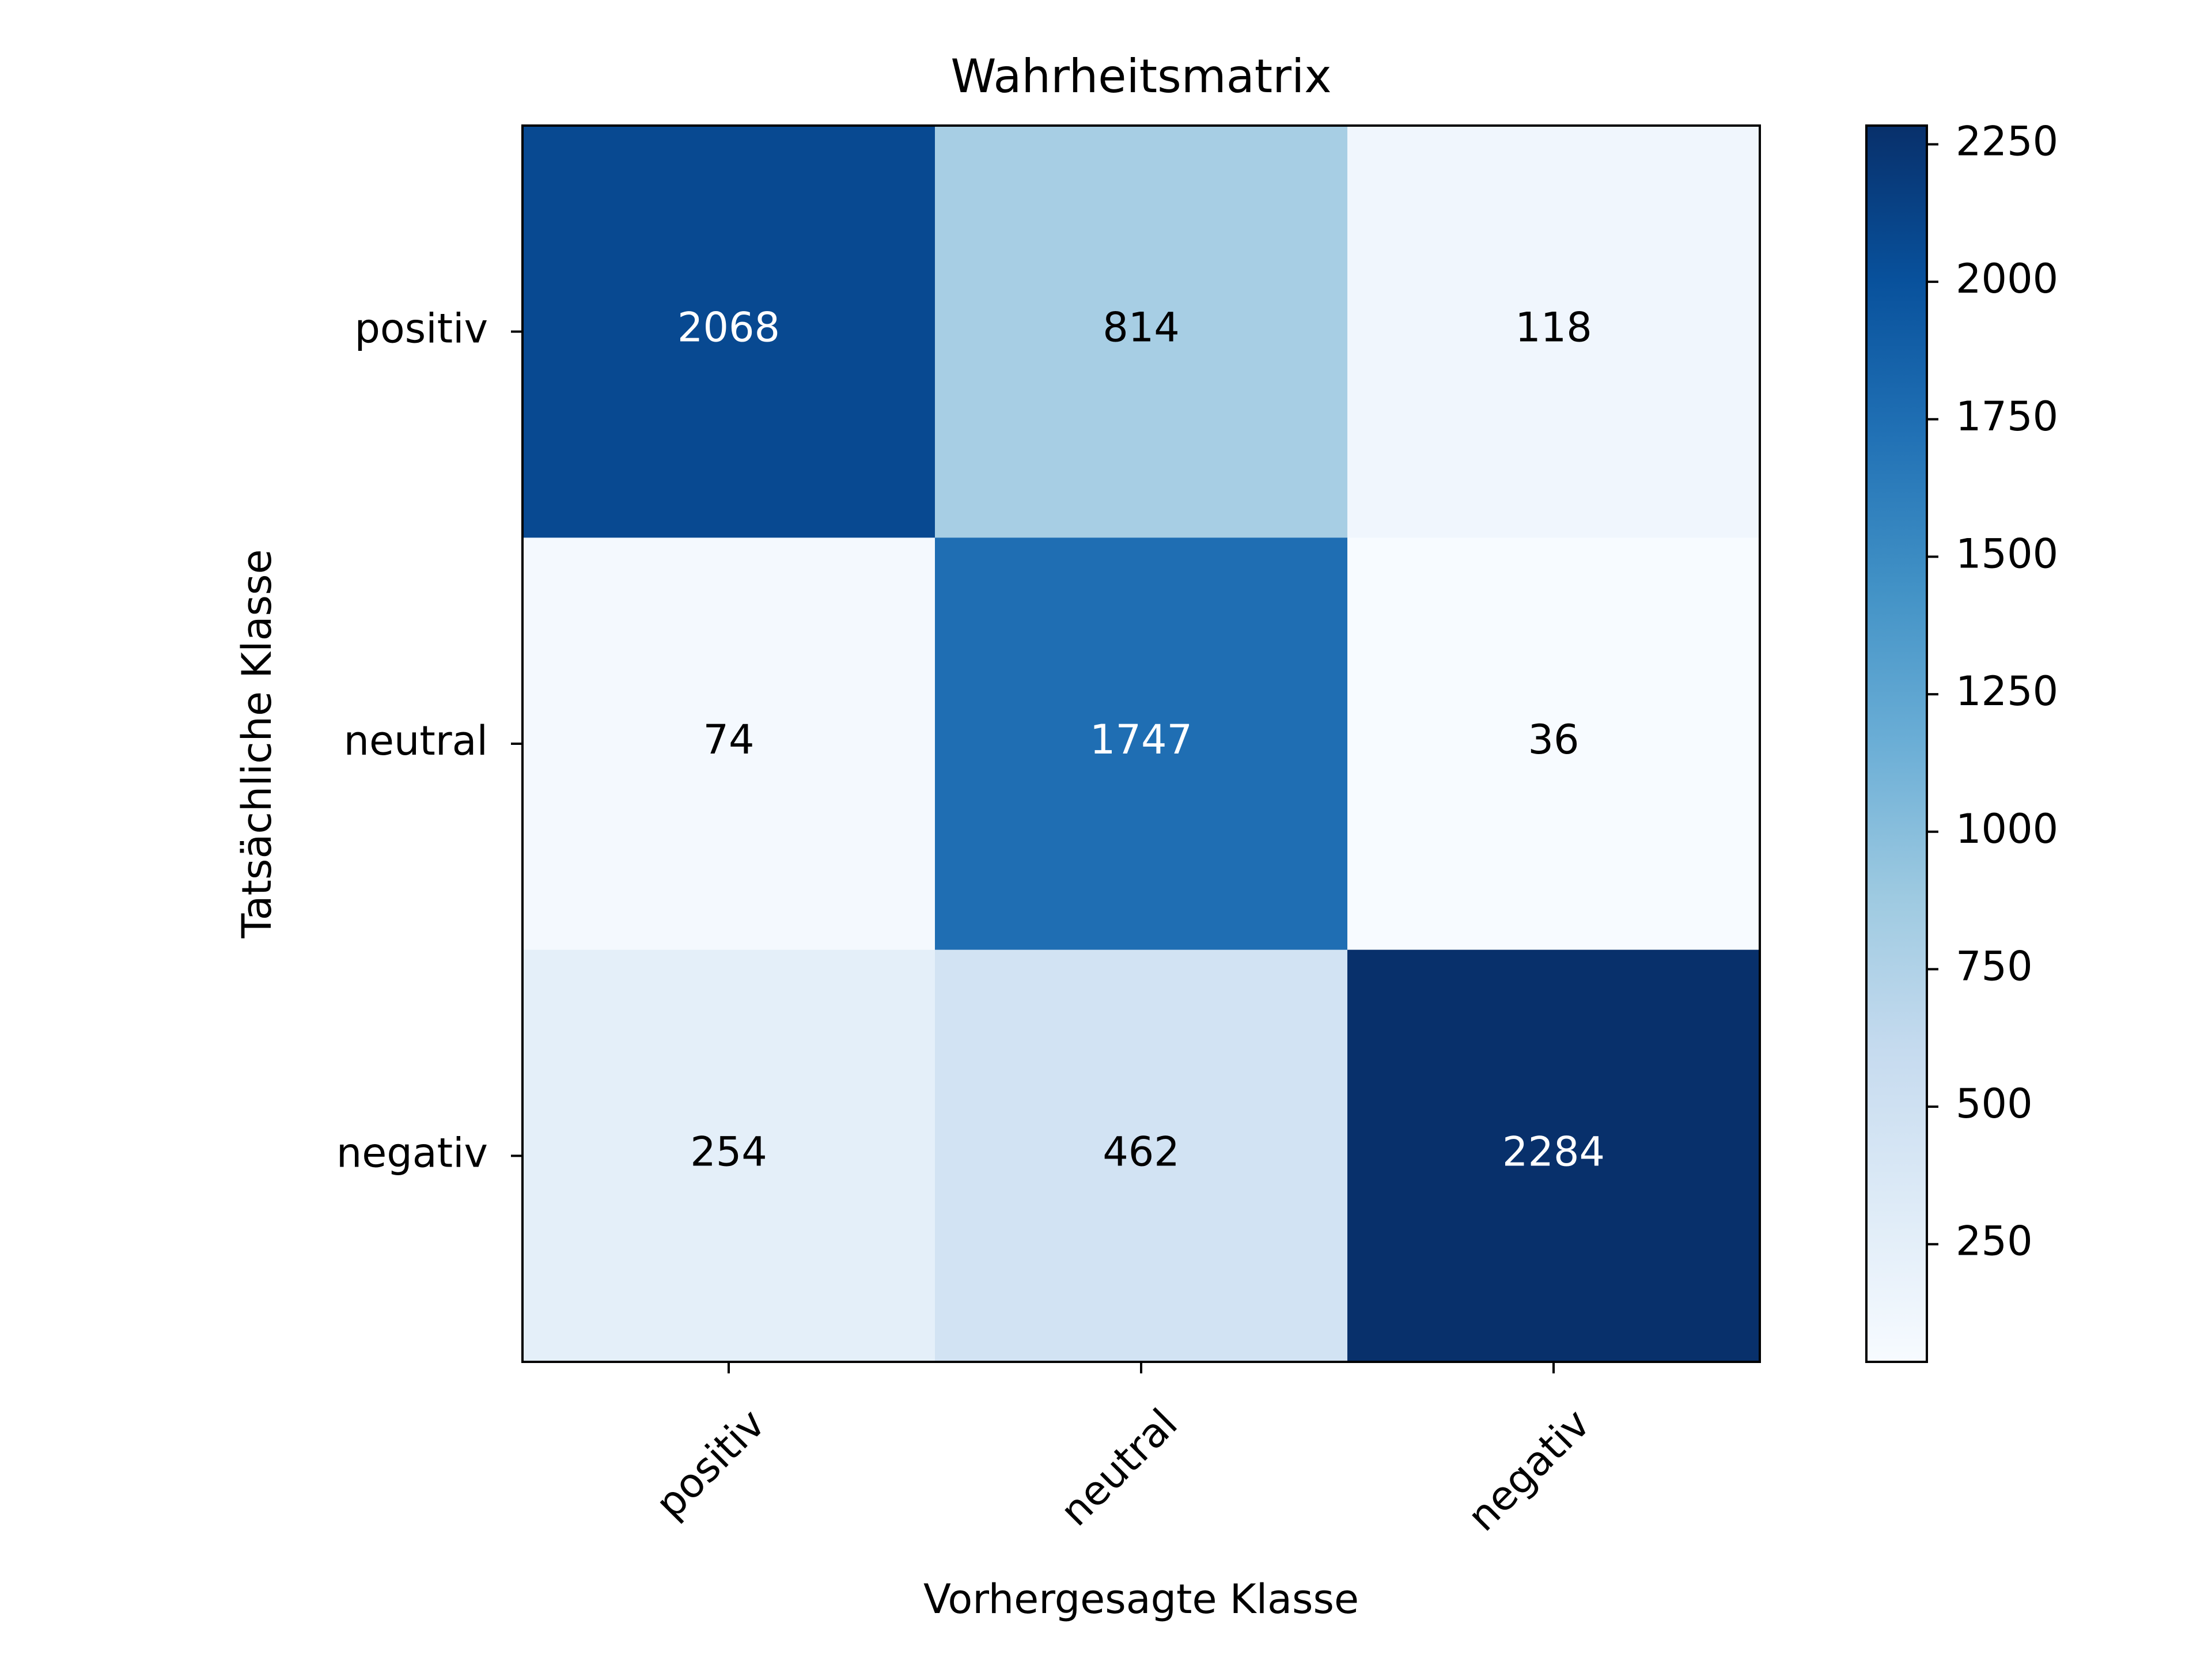  Describe the element at coordinates (1529, 1470) in the screenshot. I see `x-tick-label-negativ: negativ` at that location.